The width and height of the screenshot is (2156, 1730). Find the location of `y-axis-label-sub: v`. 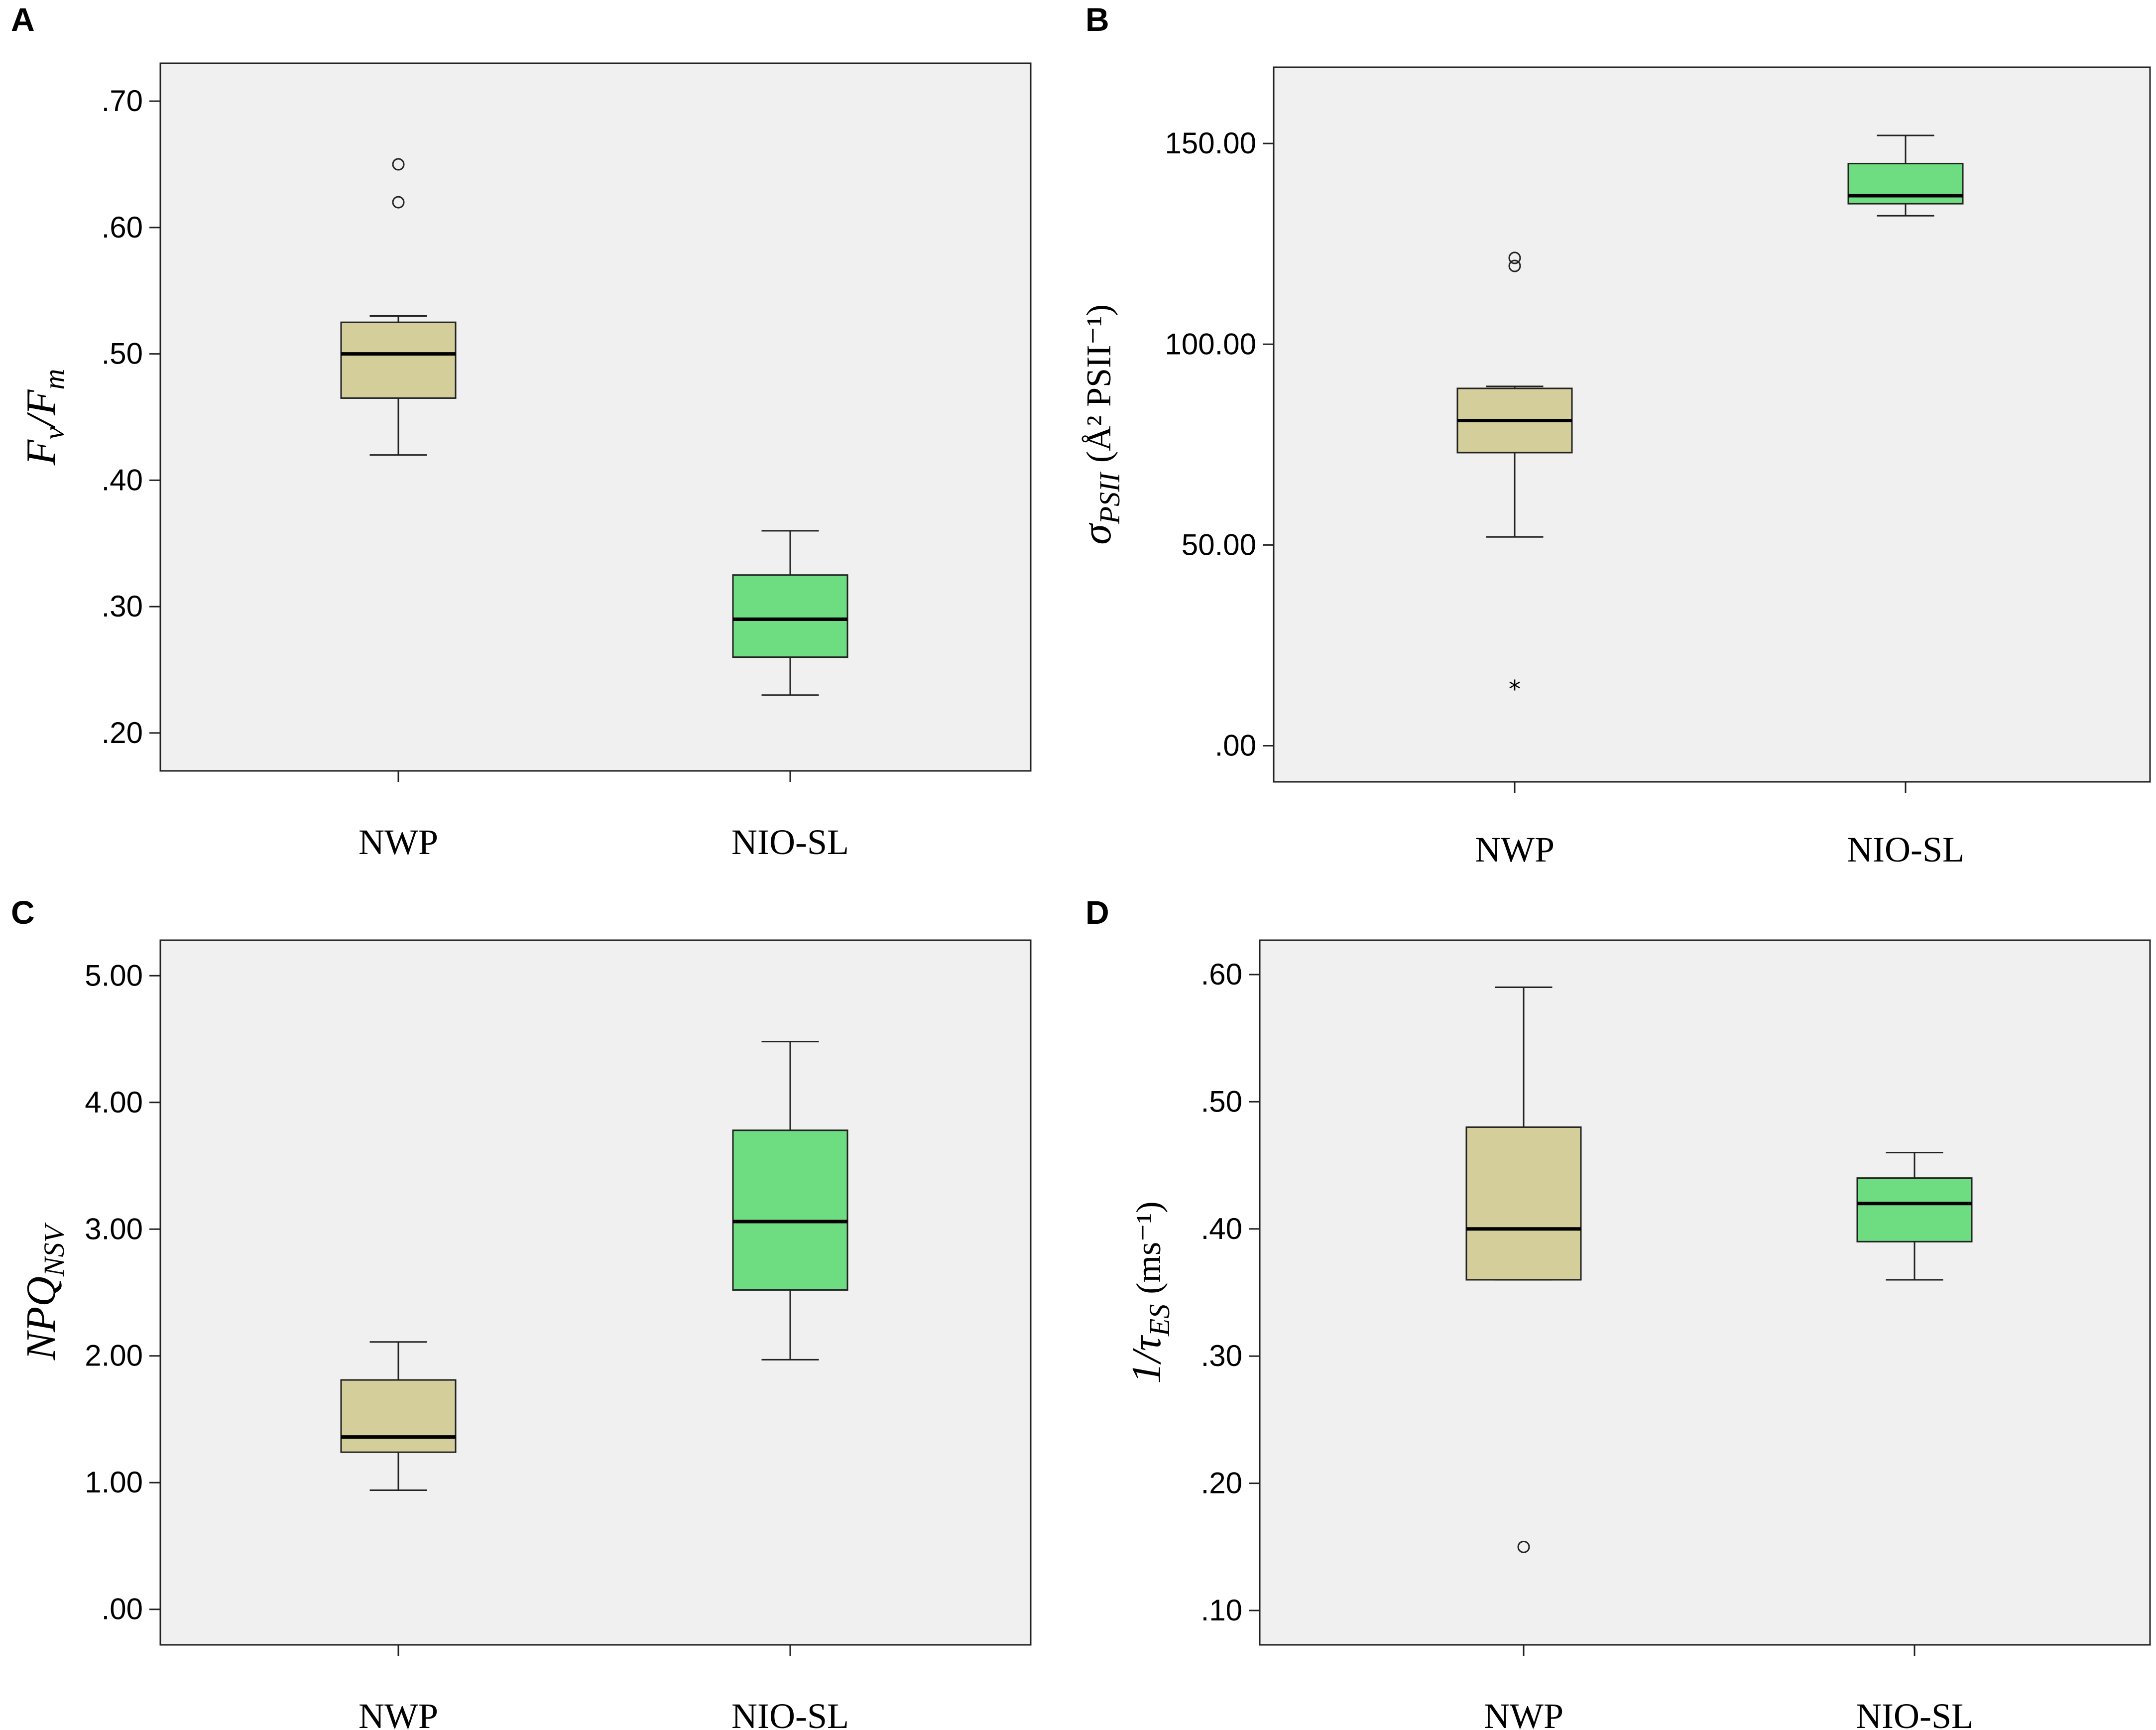

y-axis-label-sub: v is located at coordinates (54, 433).